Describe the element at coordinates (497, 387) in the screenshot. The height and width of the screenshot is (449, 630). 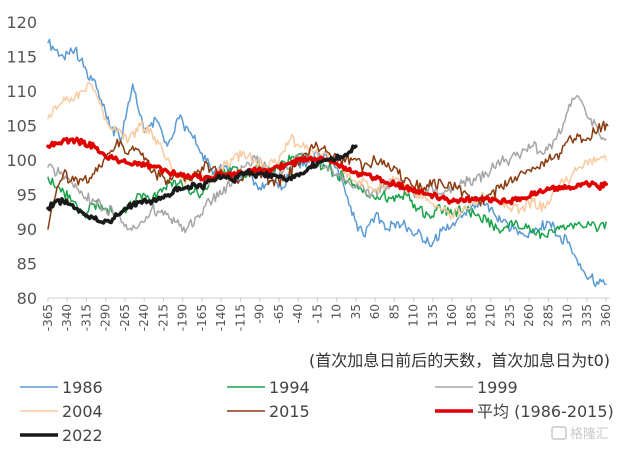
I see `legend-label: 1999` at that location.